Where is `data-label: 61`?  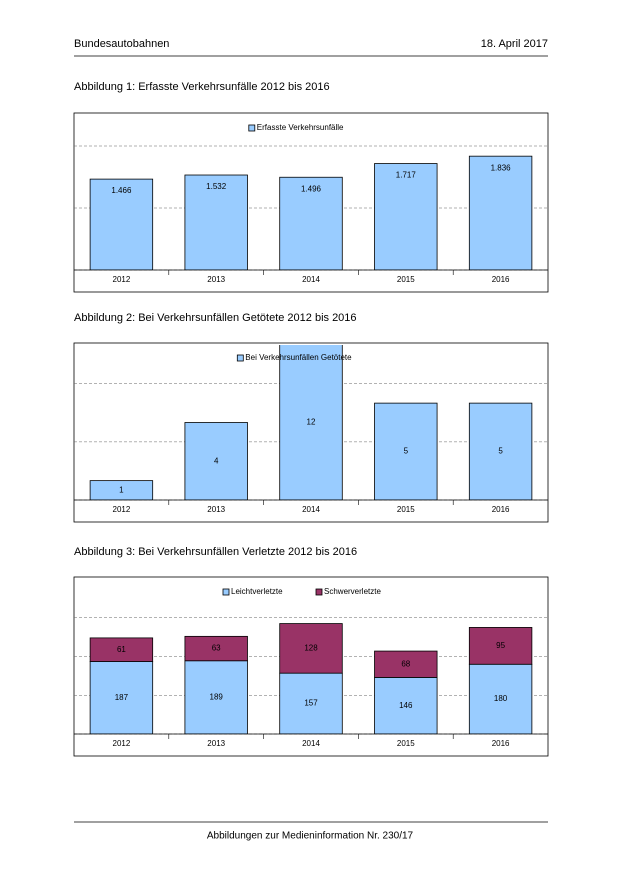 data-label: 61 is located at coordinates (121, 649).